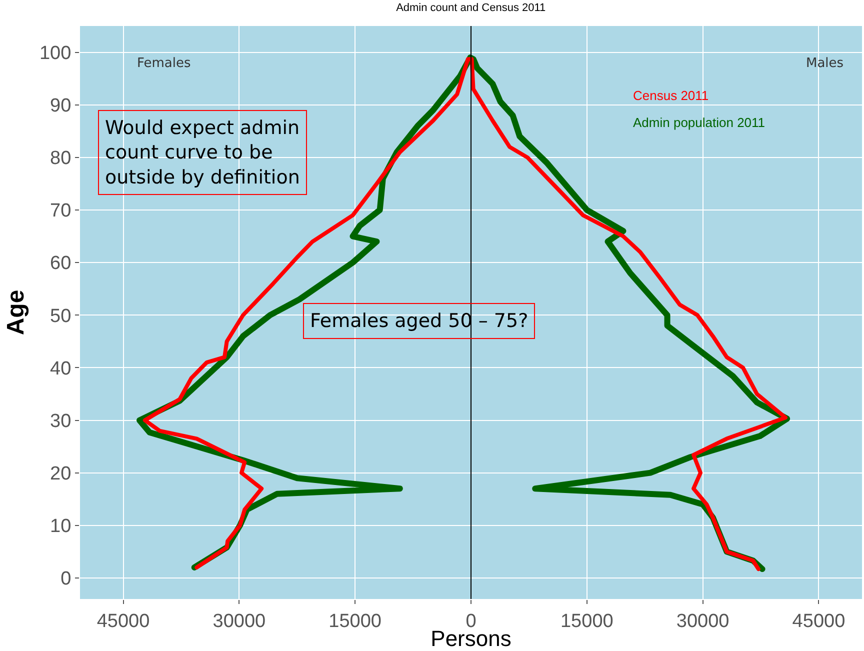  I want to click on y-tick-label: 100, so click(55, 53).